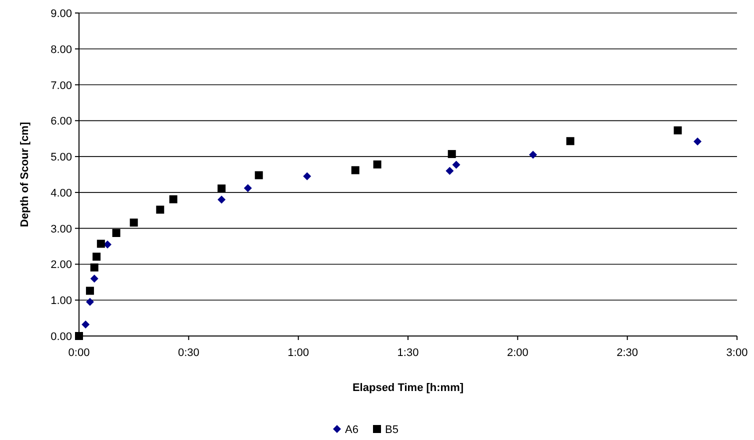  I want to click on x-tick-label: 2:30, so click(627, 353).